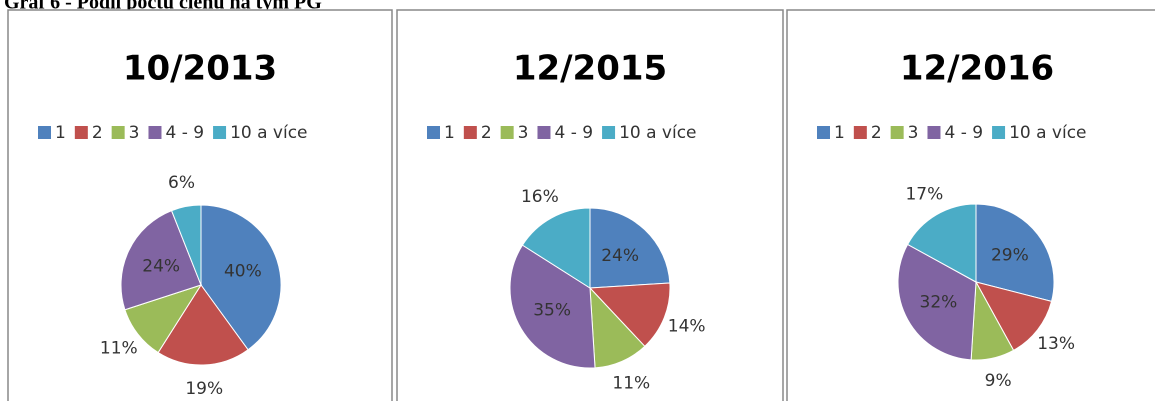  Describe the element at coordinates (977, 69) in the screenshot. I see `chart-title: 12/2016` at that location.